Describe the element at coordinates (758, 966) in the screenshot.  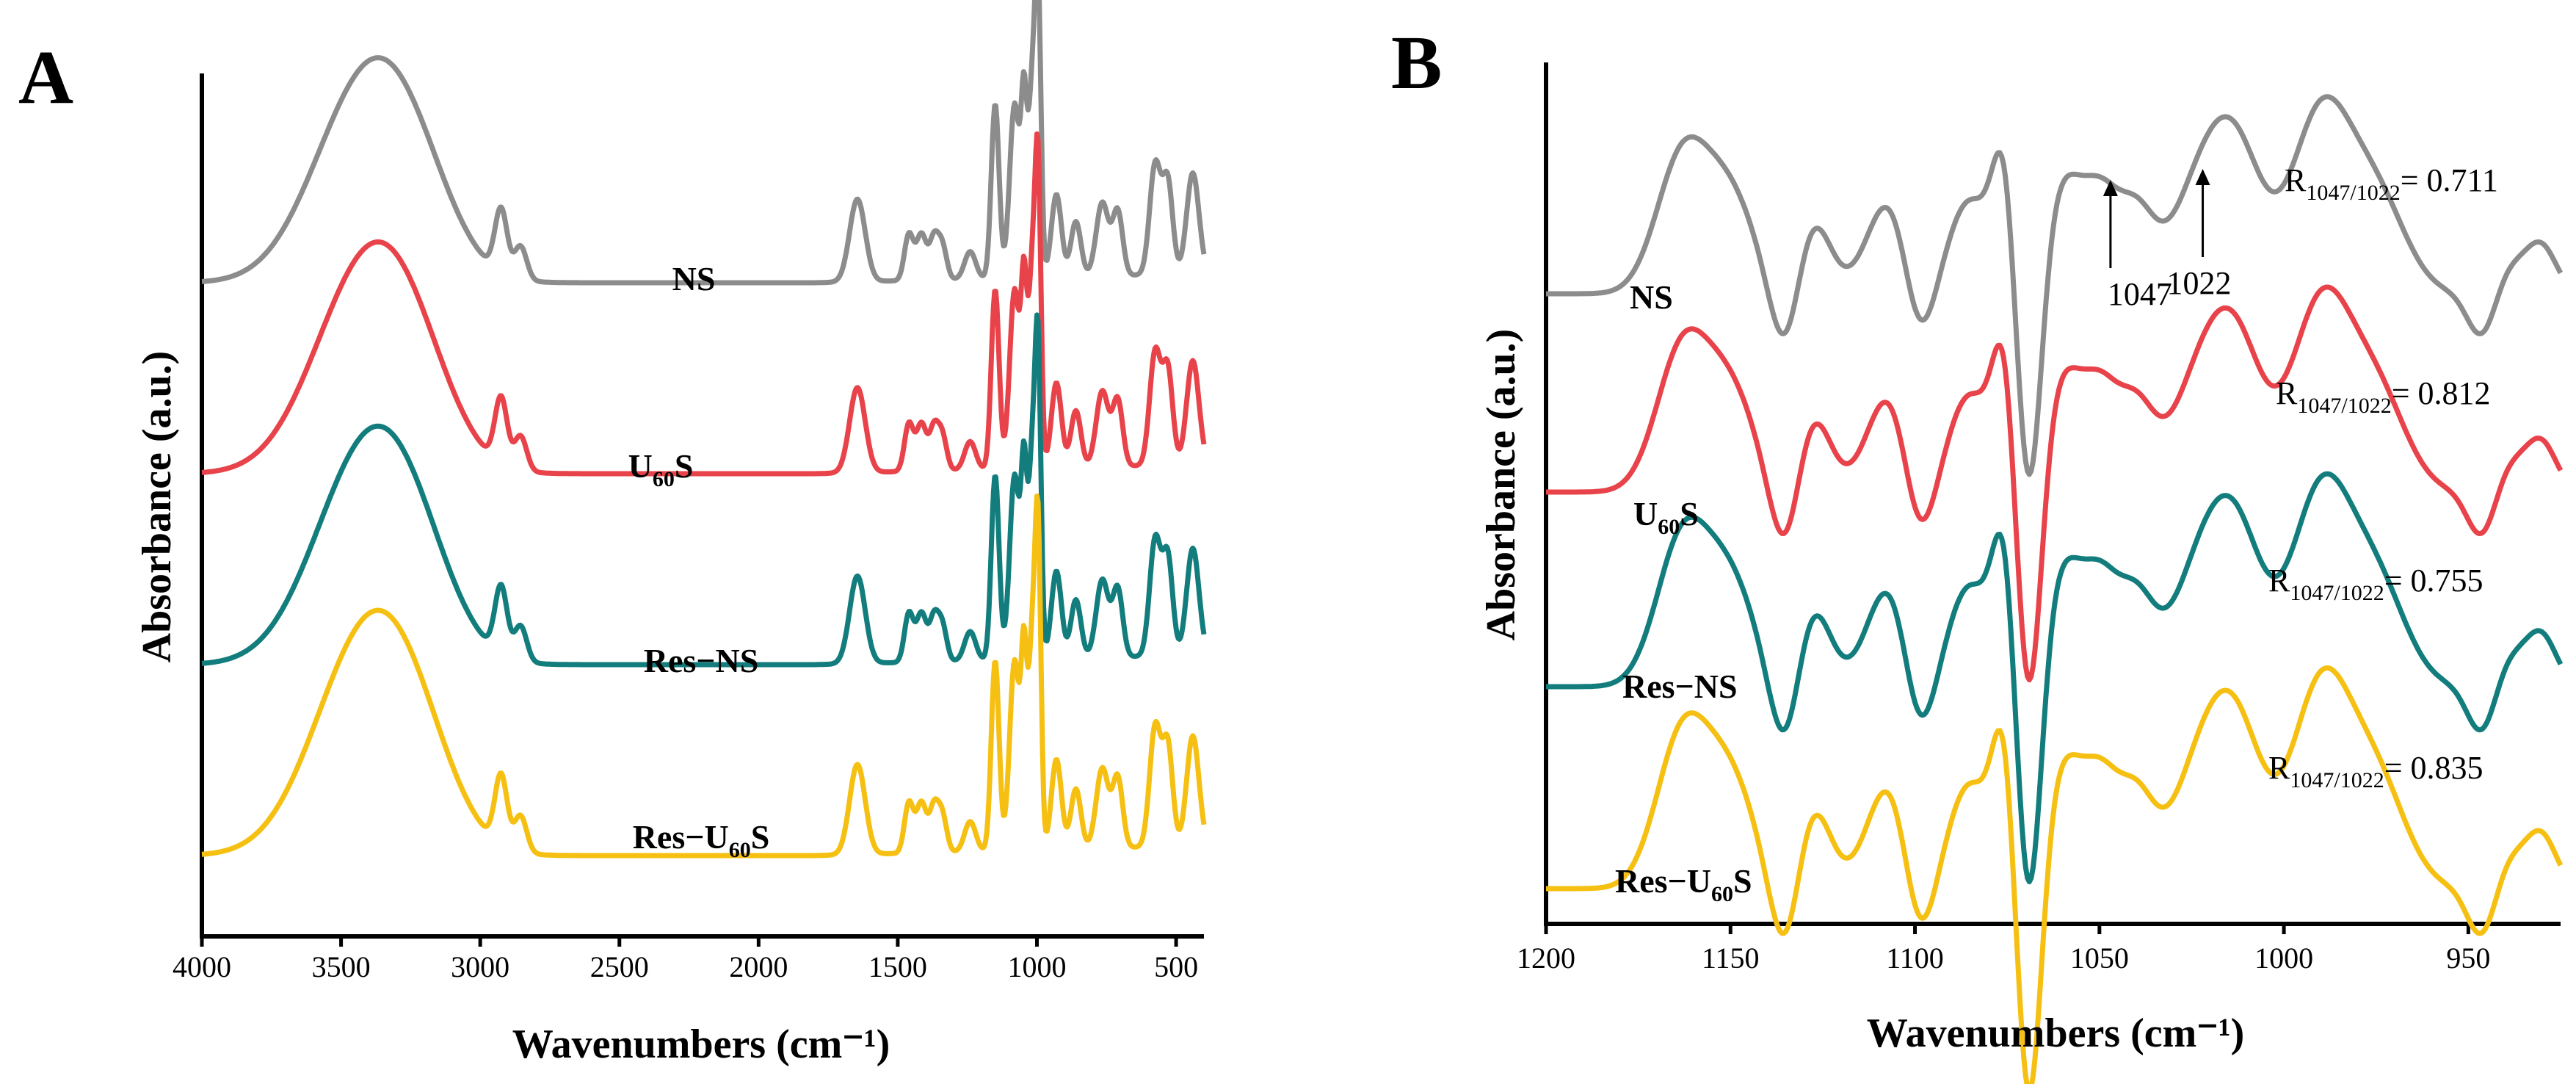
I see `x-tick-label-2000: 2000` at that location.